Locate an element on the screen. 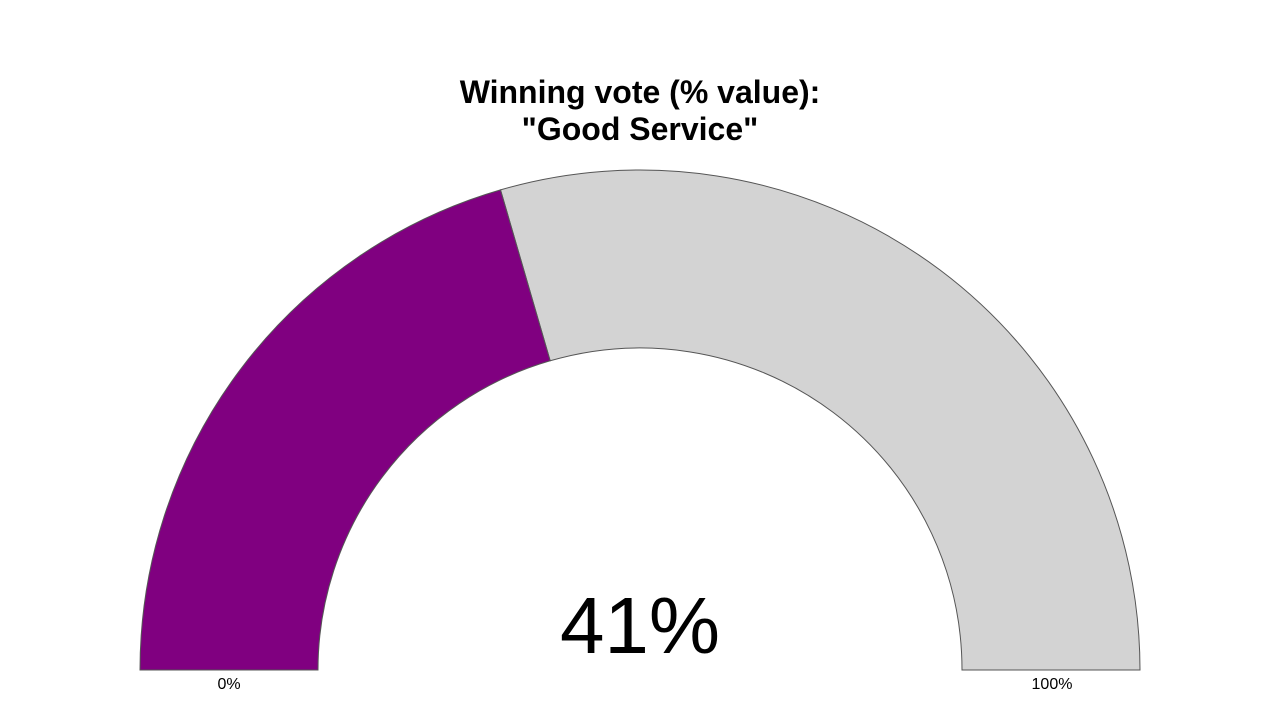  gauge-max-label: 100% is located at coordinates (1052, 684).